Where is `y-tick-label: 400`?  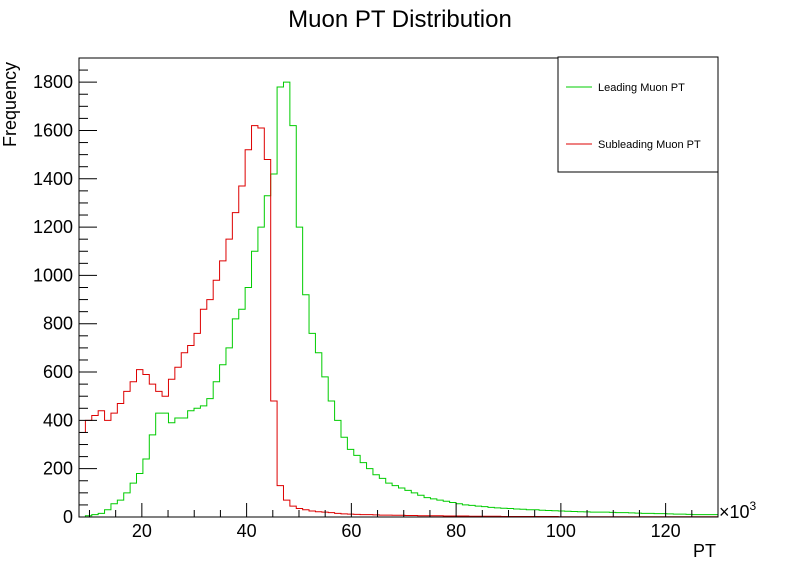 y-tick-label: 400 is located at coordinates (58, 420).